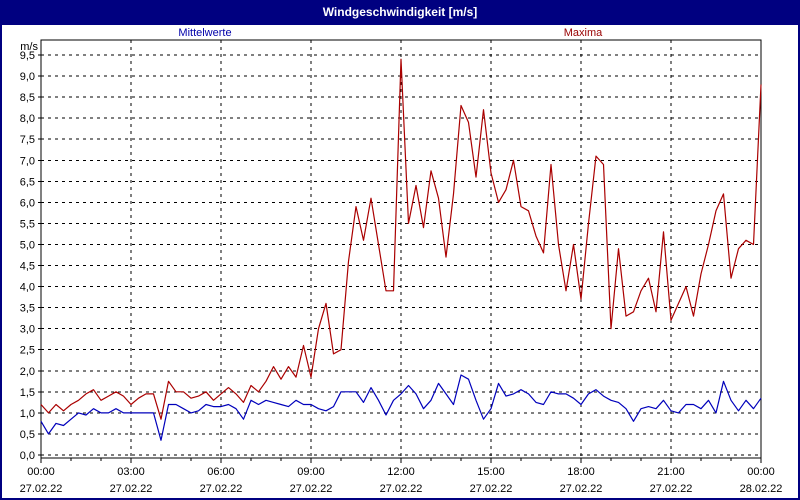 The height and width of the screenshot is (500, 800). What do you see at coordinates (761, 489) in the screenshot?
I see `x-tick-date: 28.02.22` at bounding box center [761, 489].